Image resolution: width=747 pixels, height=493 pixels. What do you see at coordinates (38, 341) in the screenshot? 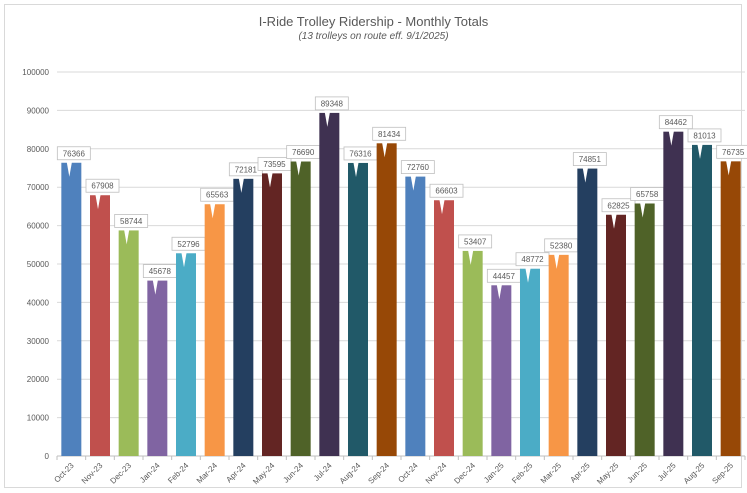
I see `y-tick-label: 30000` at bounding box center [38, 341].